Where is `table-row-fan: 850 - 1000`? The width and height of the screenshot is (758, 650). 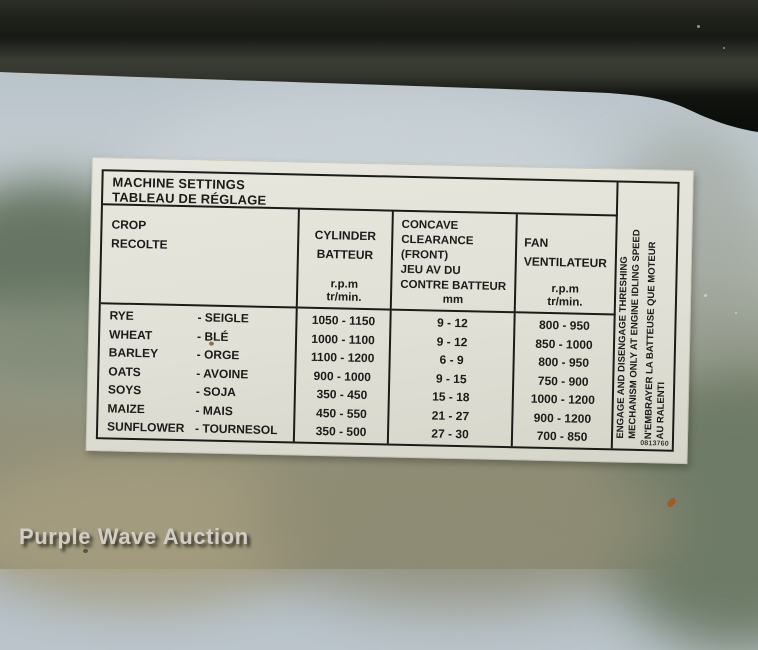 table-row-fan: 850 - 1000 is located at coordinates (564, 344).